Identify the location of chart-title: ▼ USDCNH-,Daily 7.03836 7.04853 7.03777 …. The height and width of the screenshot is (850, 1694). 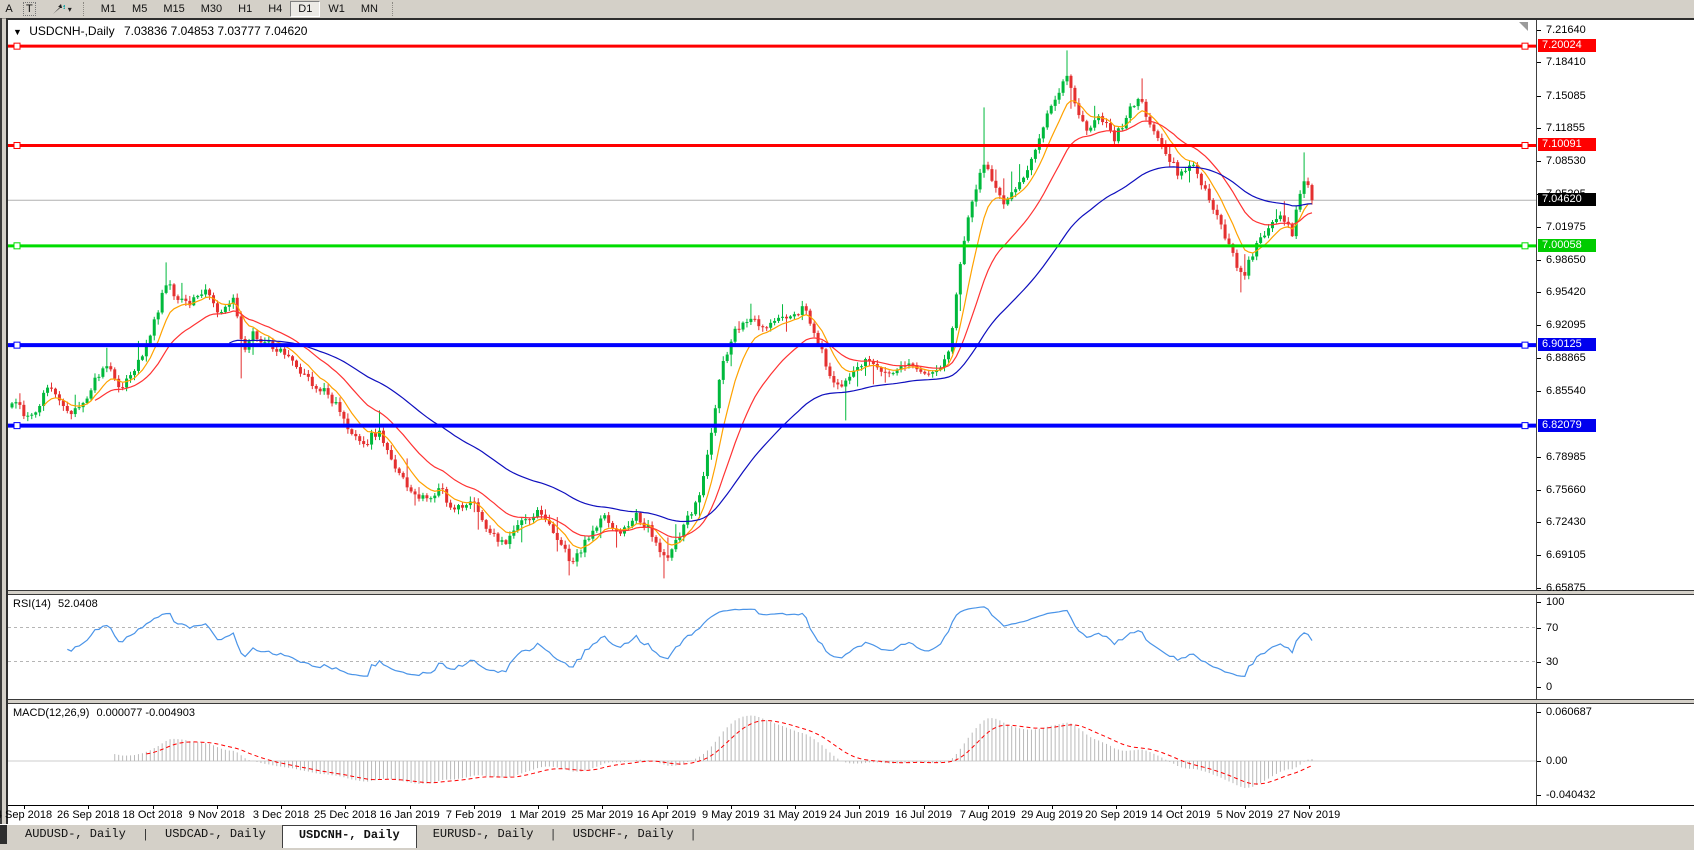
(160, 31).